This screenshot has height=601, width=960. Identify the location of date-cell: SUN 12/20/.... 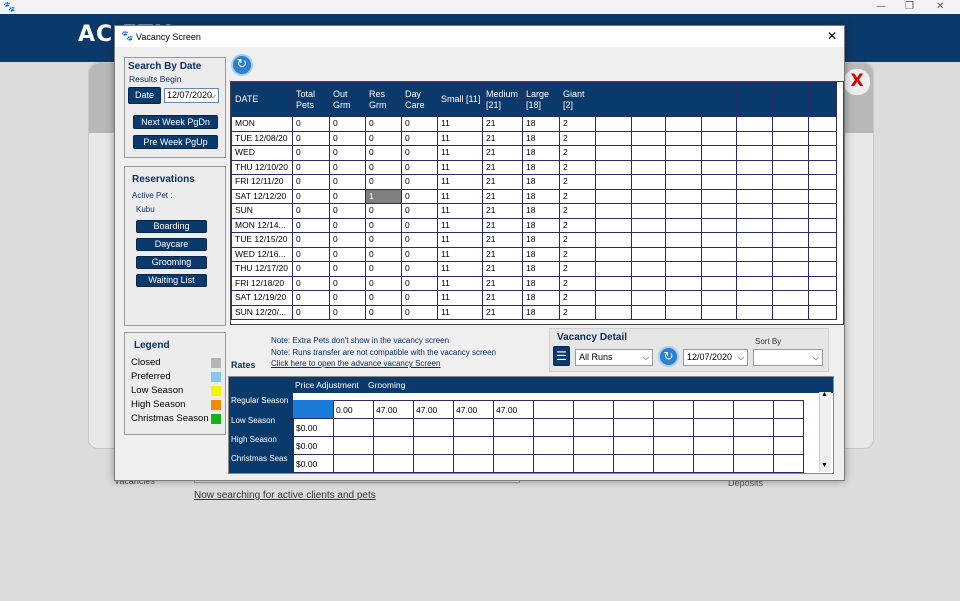
(262, 312).